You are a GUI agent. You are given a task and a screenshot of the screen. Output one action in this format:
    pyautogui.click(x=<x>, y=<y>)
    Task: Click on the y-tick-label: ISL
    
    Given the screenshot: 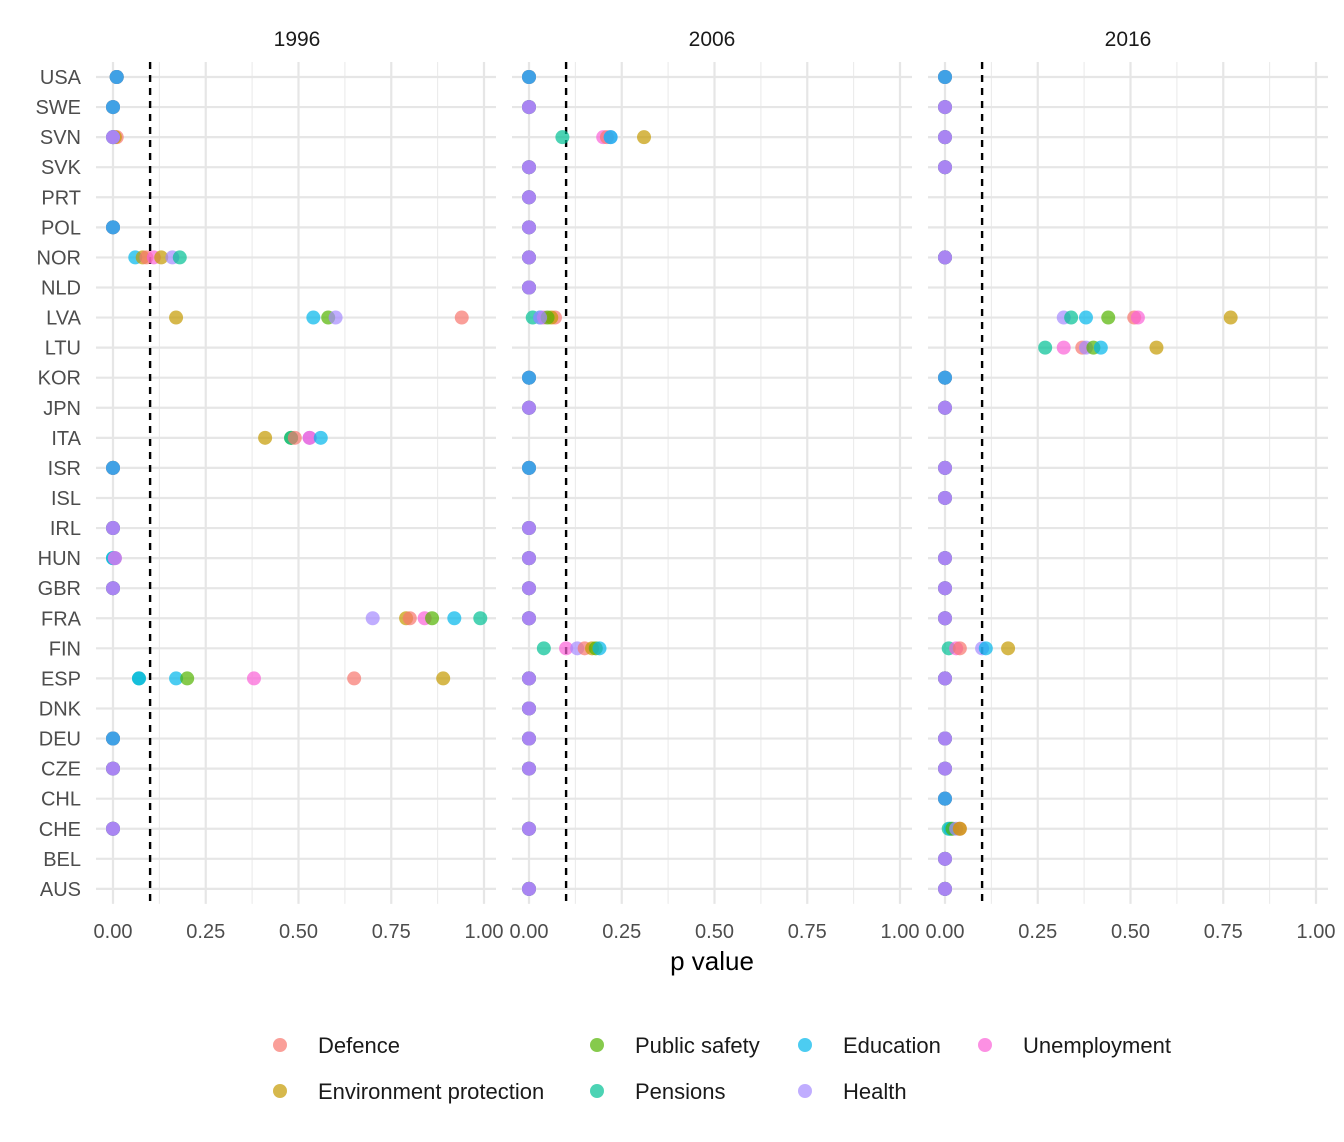 What is the action you would take?
    pyautogui.click(x=66, y=499)
    